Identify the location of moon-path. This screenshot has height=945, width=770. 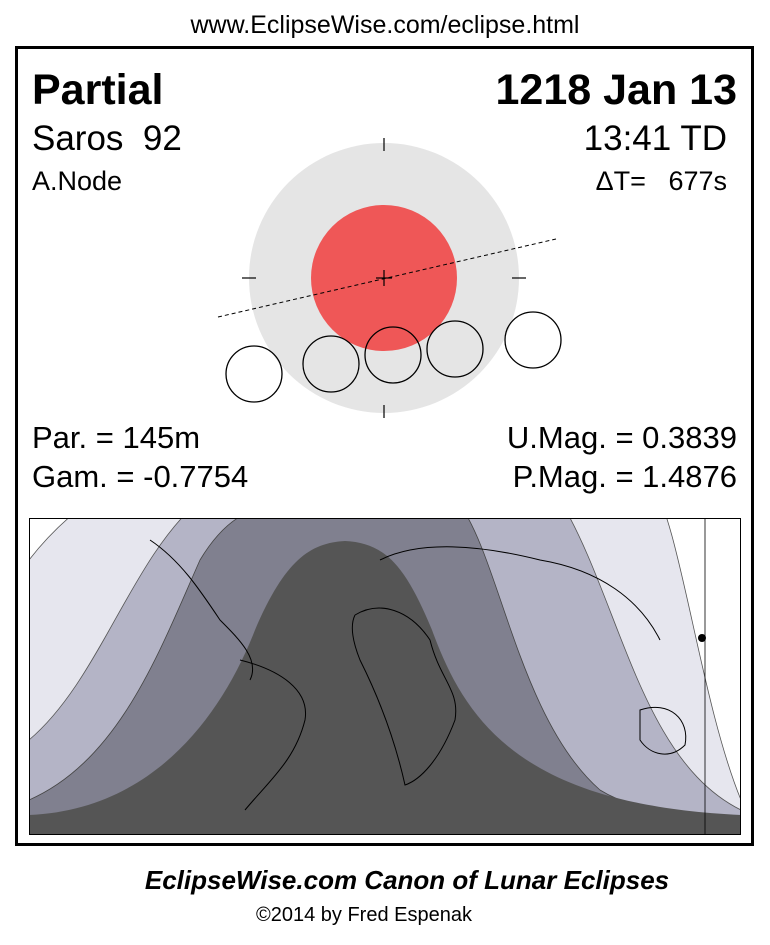
(387, 278).